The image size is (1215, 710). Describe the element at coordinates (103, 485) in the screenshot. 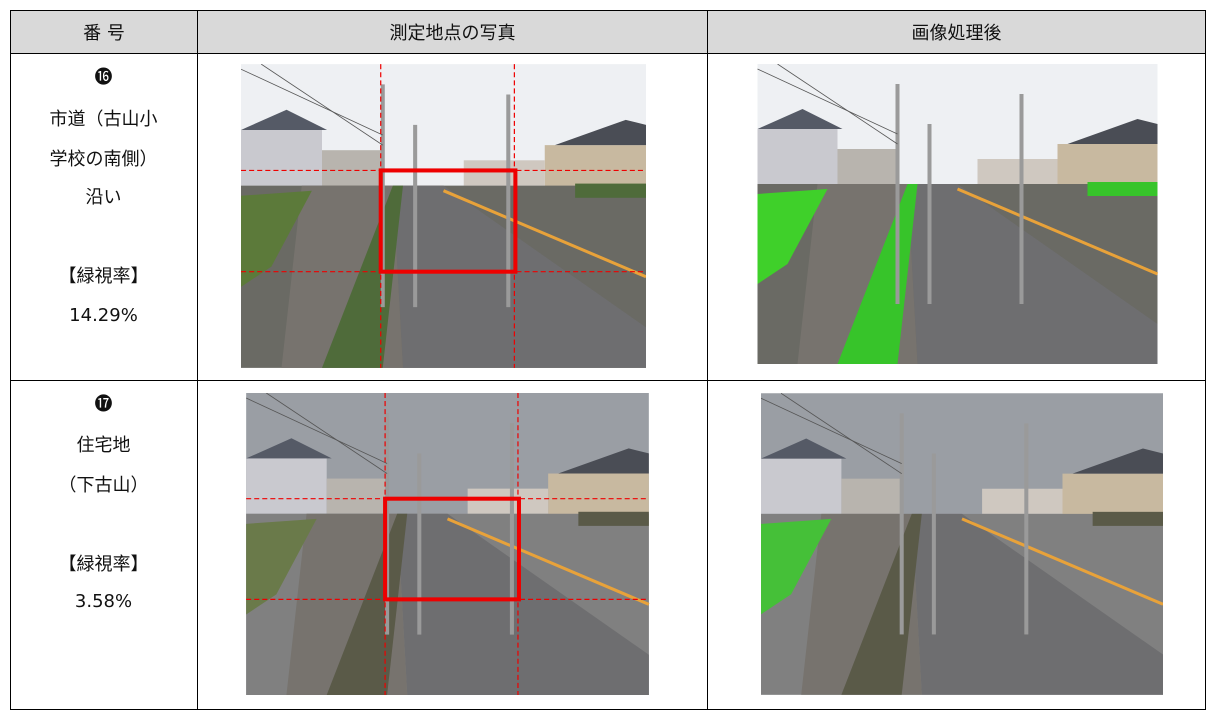

I see `location: （下古山）` at that location.